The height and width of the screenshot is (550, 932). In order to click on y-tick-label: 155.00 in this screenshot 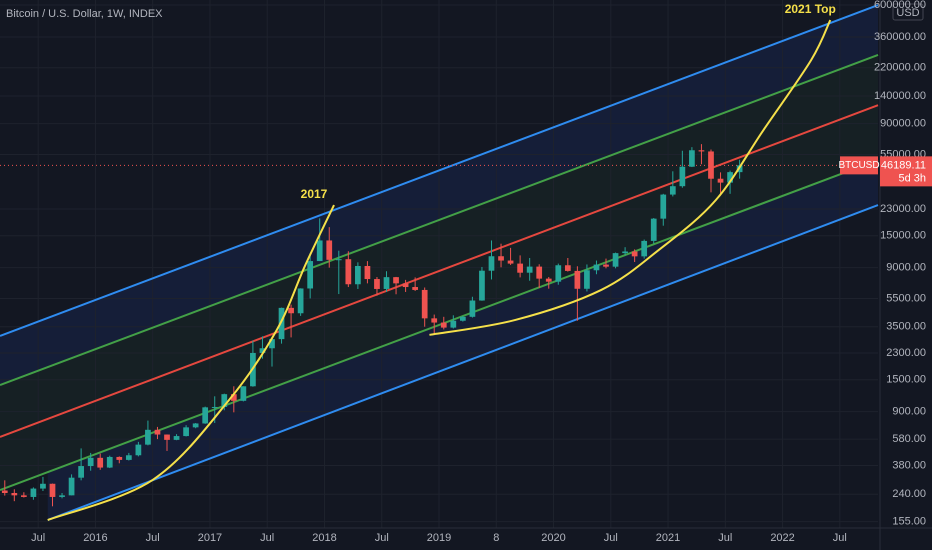, I will do `click(909, 522)`.